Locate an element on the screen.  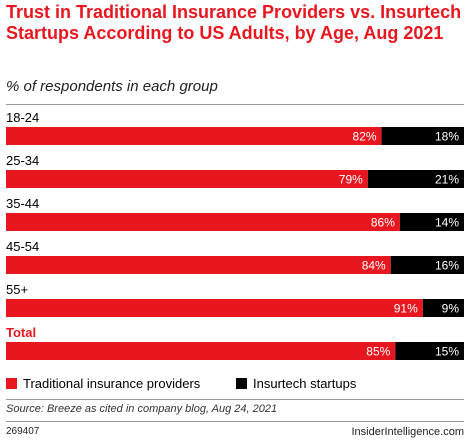
value-label-traditional: 79% is located at coordinates (351, 180).